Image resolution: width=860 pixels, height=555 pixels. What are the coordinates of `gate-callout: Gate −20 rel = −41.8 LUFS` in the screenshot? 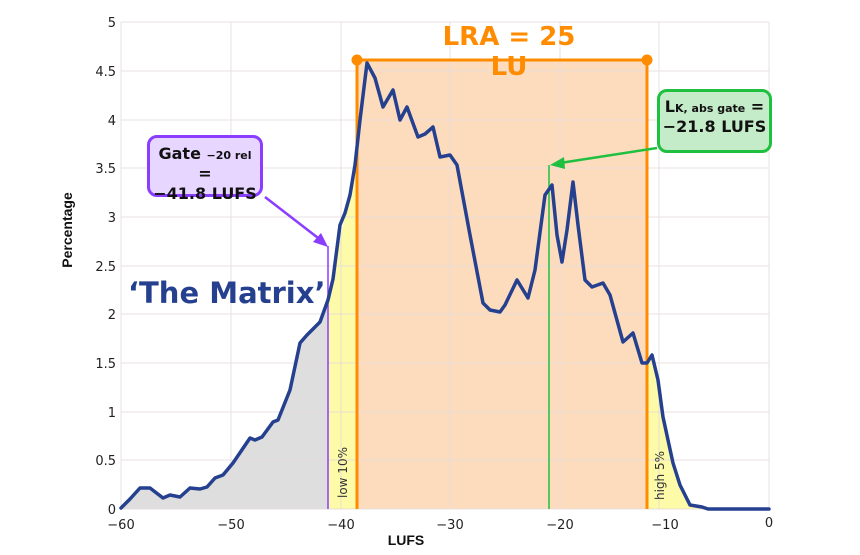 It's located at (205, 169).